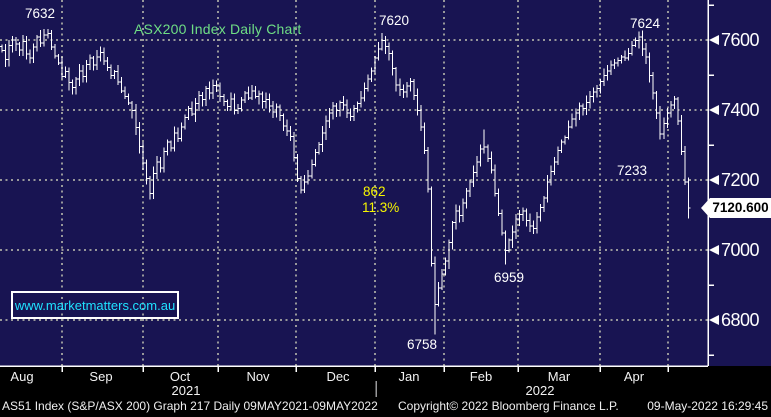 Image resolution: width=771 pixels, height=417 pixels. What do you see at coordinates (740, 250) in the screenshot?
I see `y-axis-label-7000: 7000` at bounding box center [740, 250].